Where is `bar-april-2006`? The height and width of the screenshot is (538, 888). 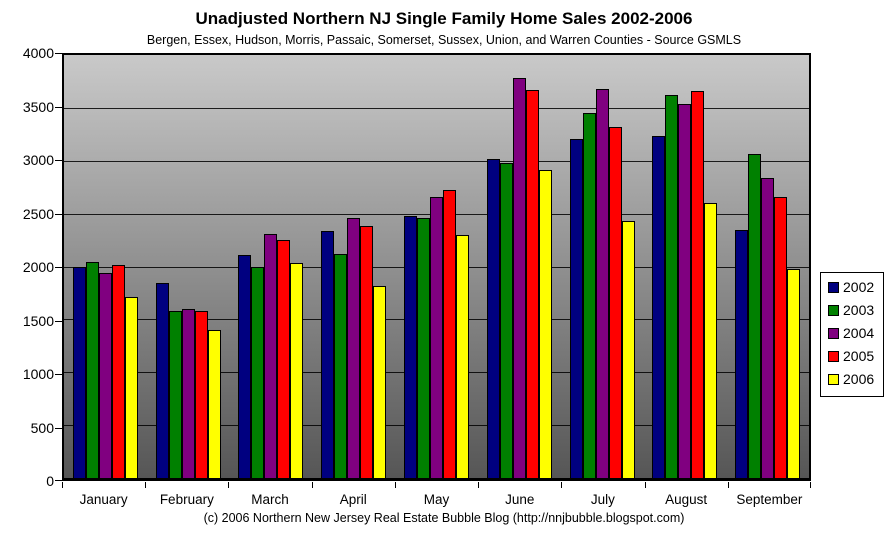 bar-april-2006 is located at coordinates (380, 381).